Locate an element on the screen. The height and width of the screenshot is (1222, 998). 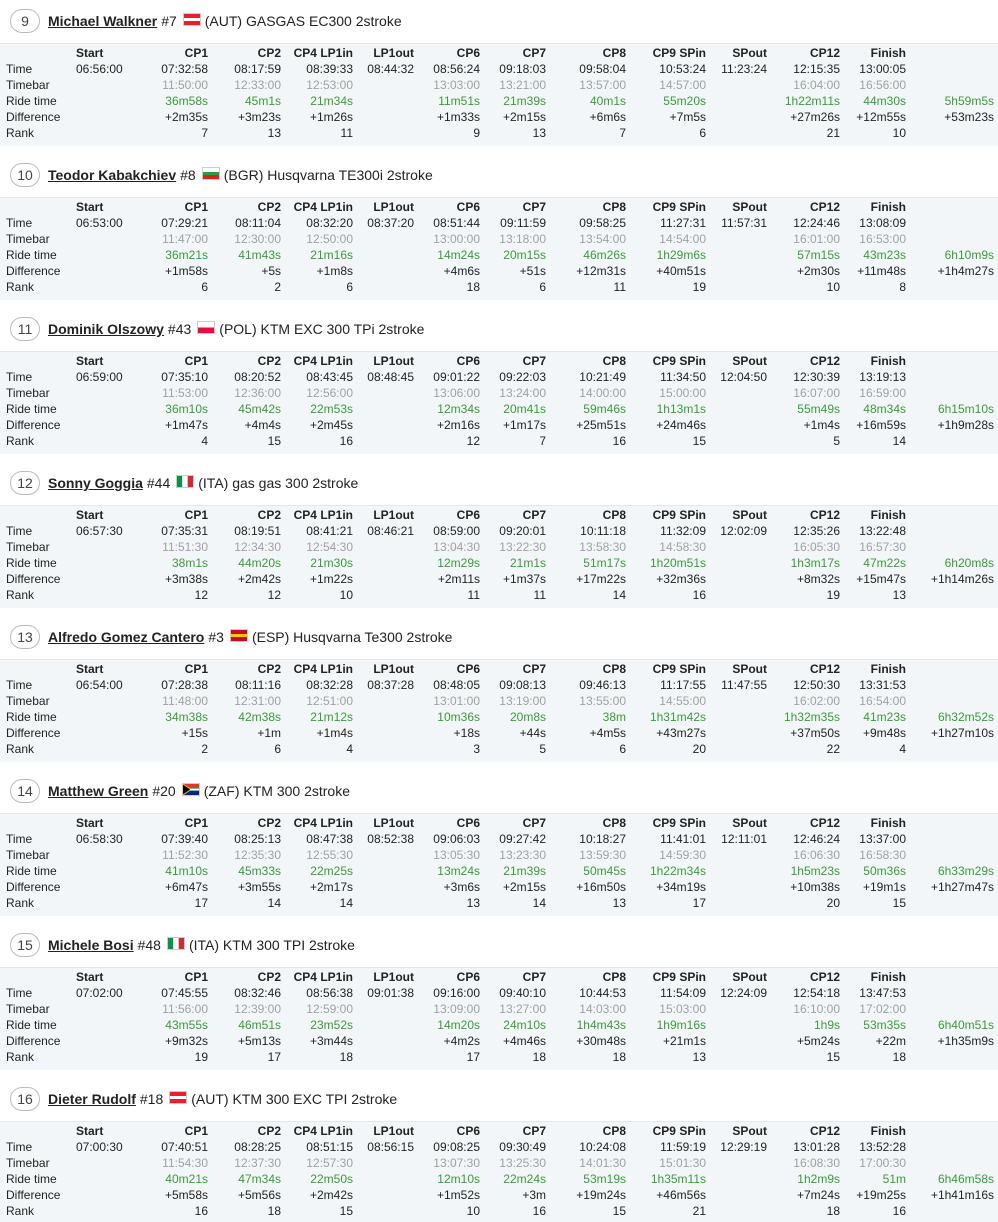
cell: 13:21:00 is located at coordinates (522, 85).